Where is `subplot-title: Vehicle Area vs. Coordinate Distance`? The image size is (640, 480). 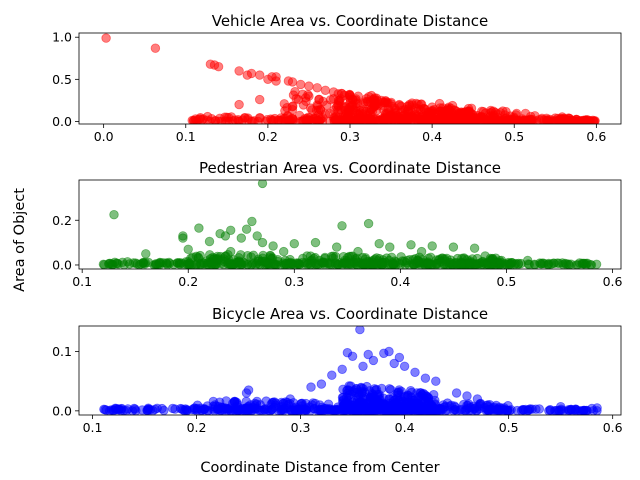 subplot-title: Vehicle Area vs. Coordinate Distance is located at coordinates (350, 21).